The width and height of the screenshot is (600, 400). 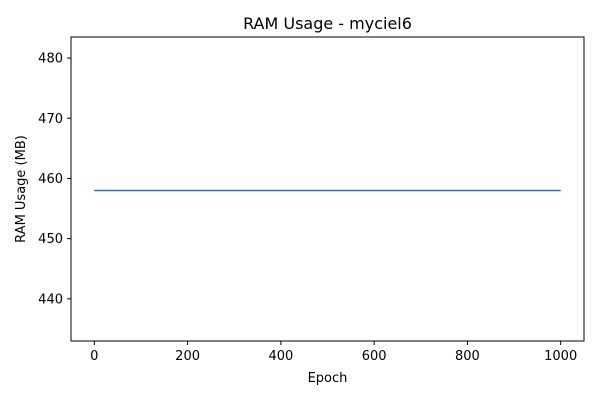 What do you see at coordinates (467, 356) in the screenshot?
I see `x-tick-label: 800` at bounding box center [467, 356].